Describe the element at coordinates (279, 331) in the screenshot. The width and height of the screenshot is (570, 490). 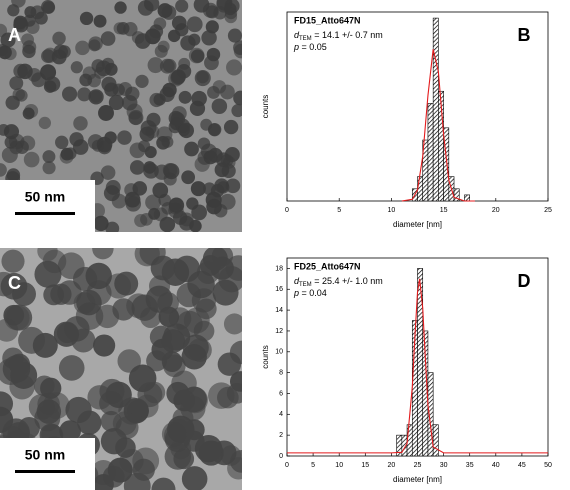
I see `y-tick-label: 12` at that location.